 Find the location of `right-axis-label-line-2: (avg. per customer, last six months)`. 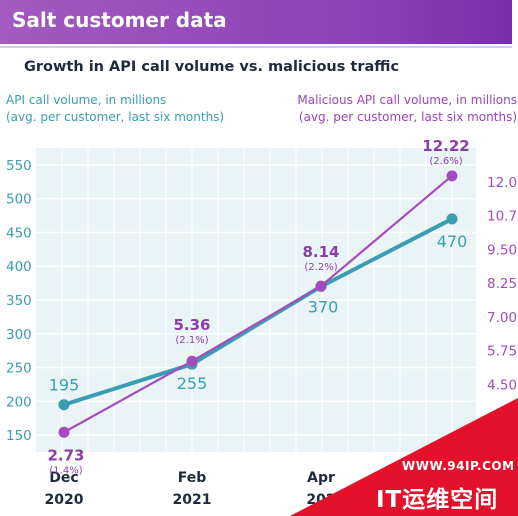

right-axis-label-line-2: (avg. per customer, last six months) is located at coordinates (407, 117).